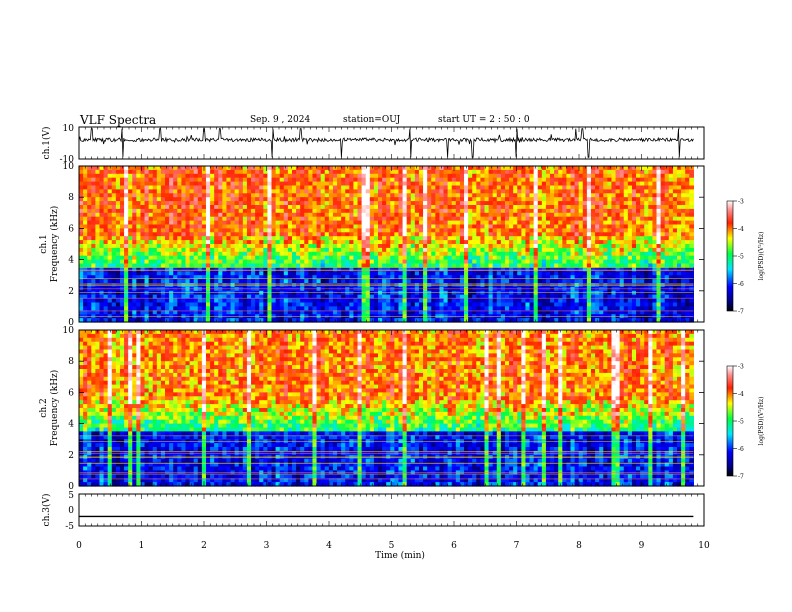  I want to click on time-tick-label: 7, so click(517, 546).